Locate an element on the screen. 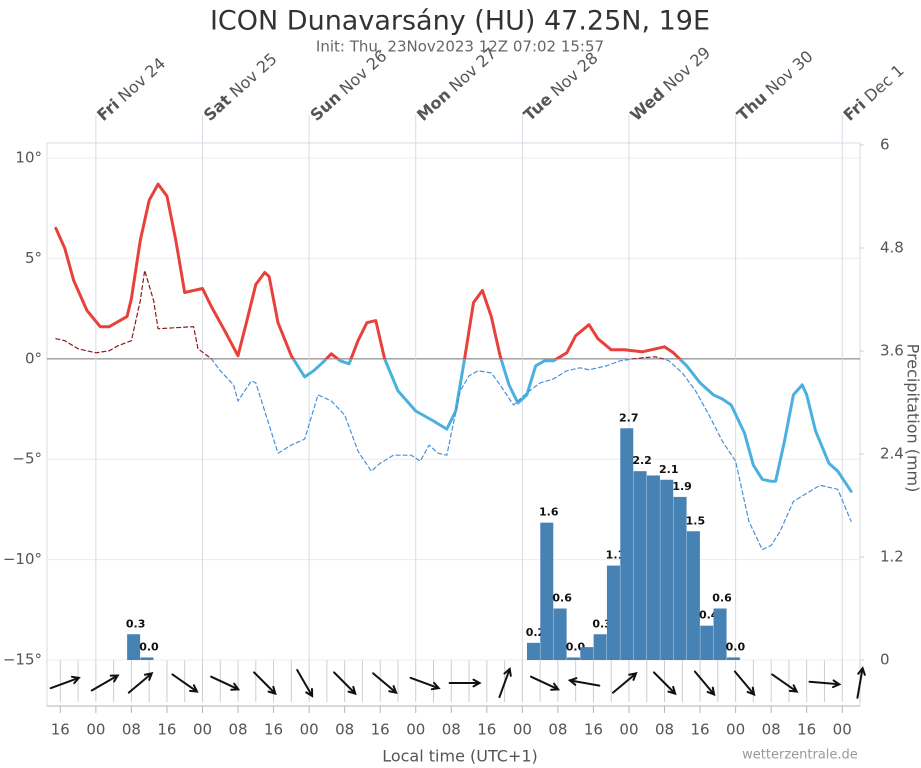  y-tick-label: −10° is located at coordinates (22, 559).